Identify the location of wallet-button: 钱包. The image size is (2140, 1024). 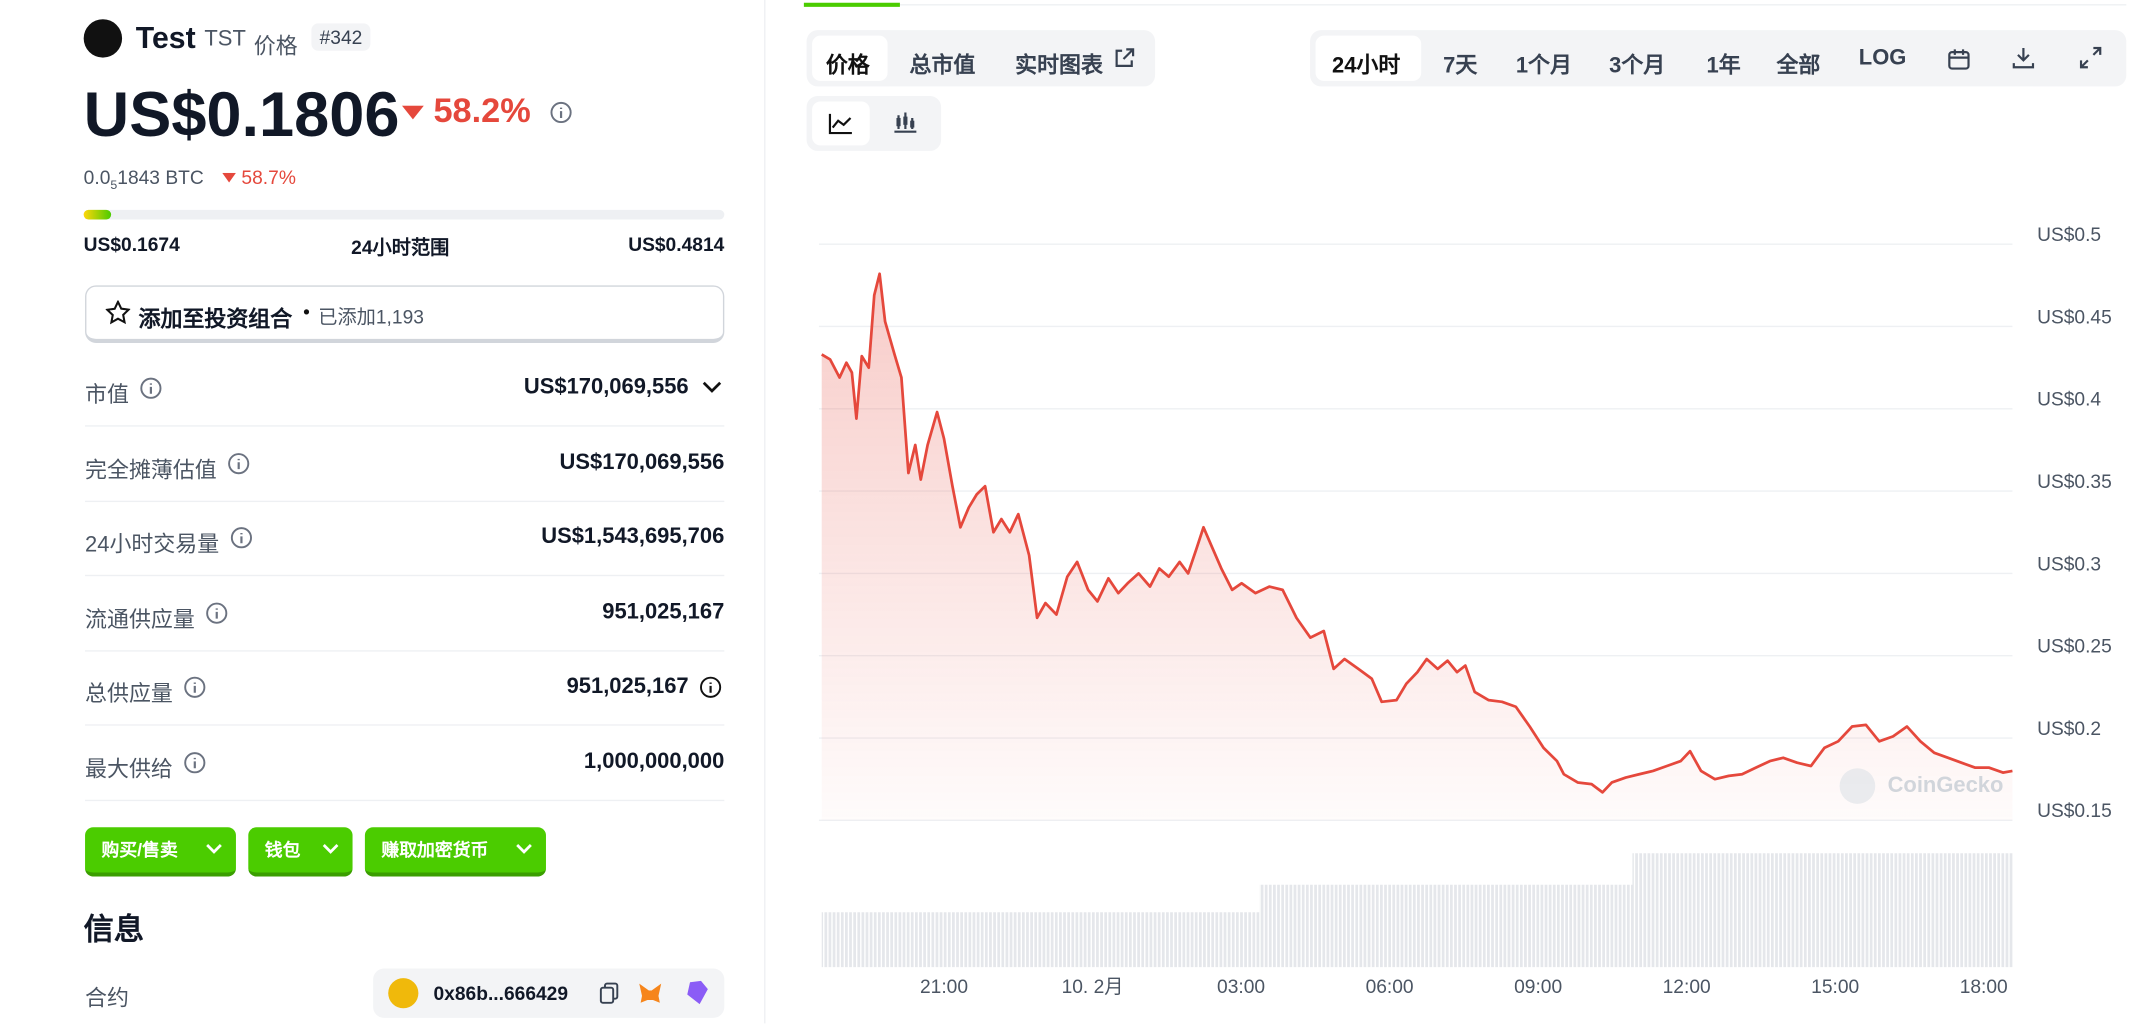
(300, 852).